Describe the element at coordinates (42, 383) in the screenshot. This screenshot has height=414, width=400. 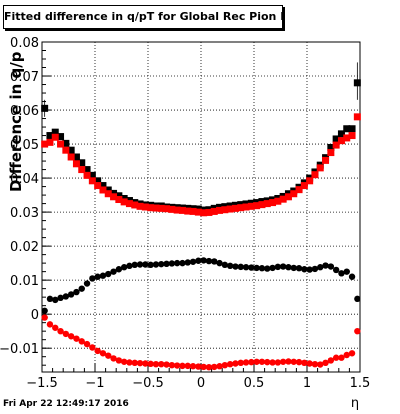
I see `x-tick-label: −1.5` at that location.